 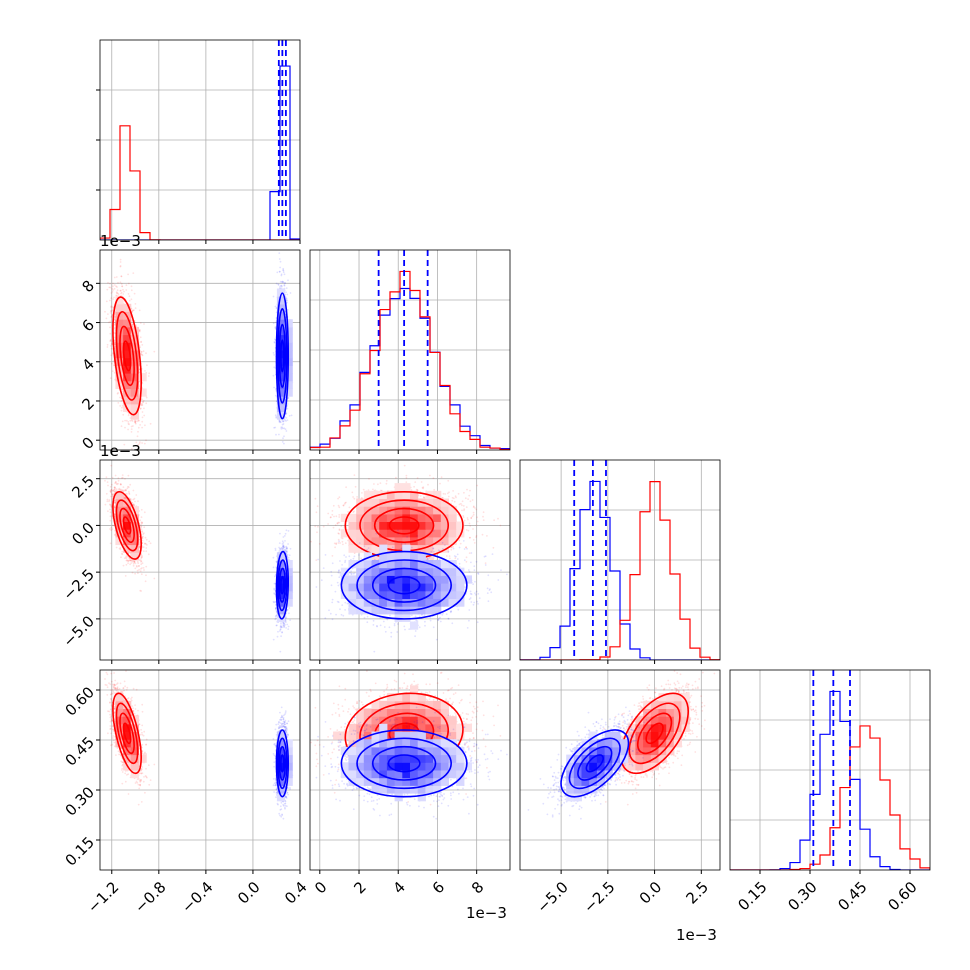 What do you see at coordinates (83, 487) in the screenshot?
I see `y-tick-label-row2: 2.5` at bounding box center [83, 487].